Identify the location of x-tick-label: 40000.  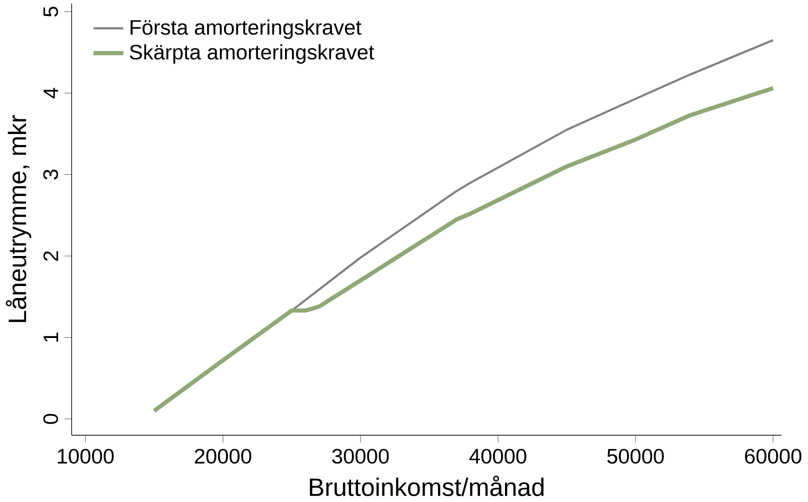
(497, 456).